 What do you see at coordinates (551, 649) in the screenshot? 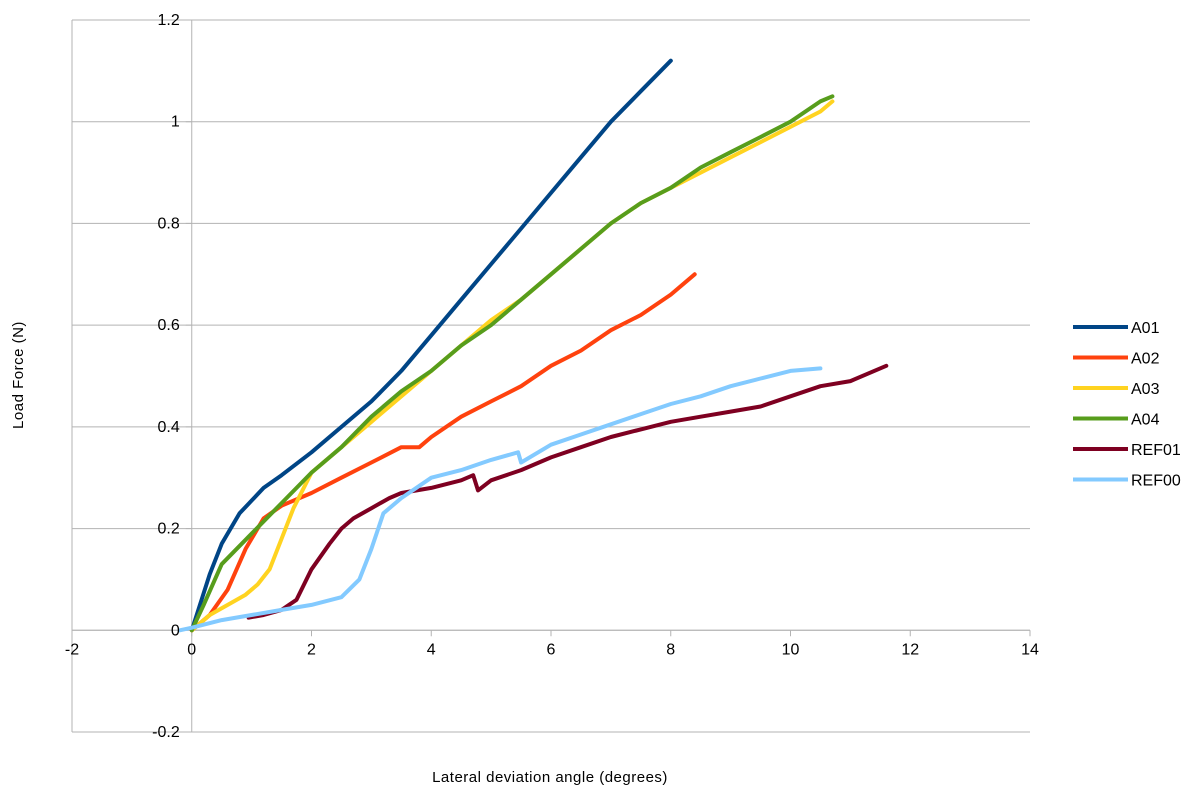
I see `x-tick-label: 6` at bounding box center [551, 649].